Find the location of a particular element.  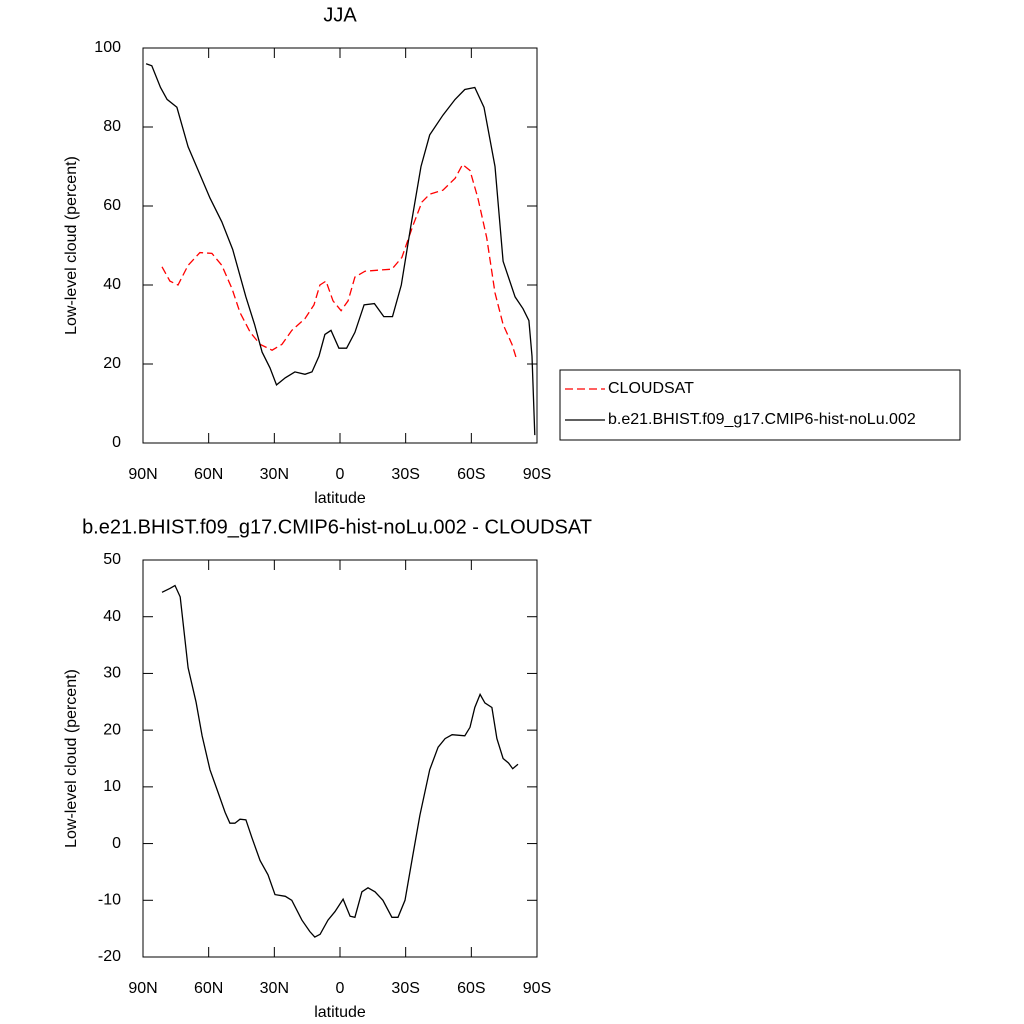

chart-title: JJA is located at coordinates (340, 15).